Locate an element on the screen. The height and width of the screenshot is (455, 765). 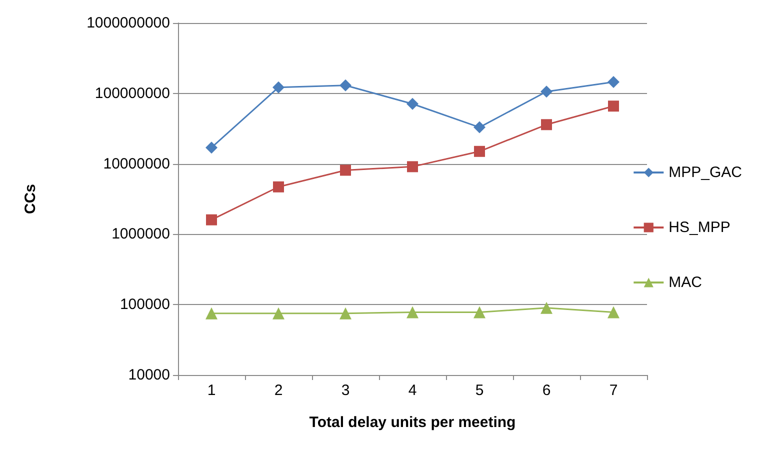
y-tick-label: 10000 is located at coordinates (149, 375).